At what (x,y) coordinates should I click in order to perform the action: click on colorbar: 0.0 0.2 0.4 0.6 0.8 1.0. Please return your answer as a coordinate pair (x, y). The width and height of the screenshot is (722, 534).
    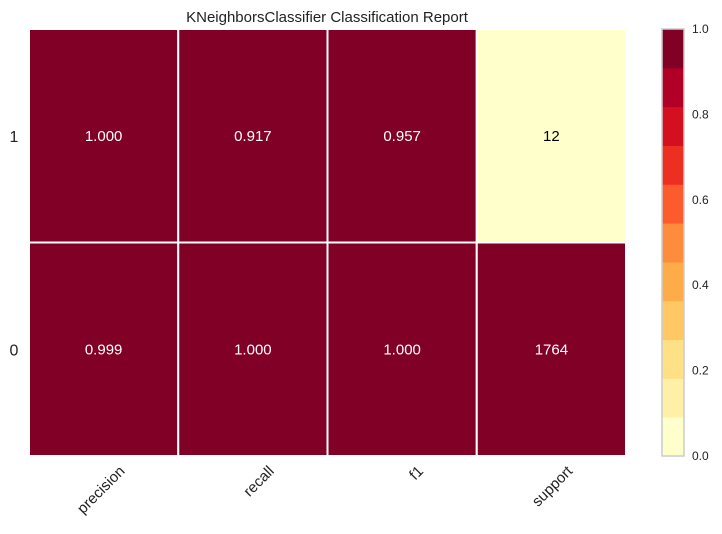
    Looking at the image, I should click on (685, 242).